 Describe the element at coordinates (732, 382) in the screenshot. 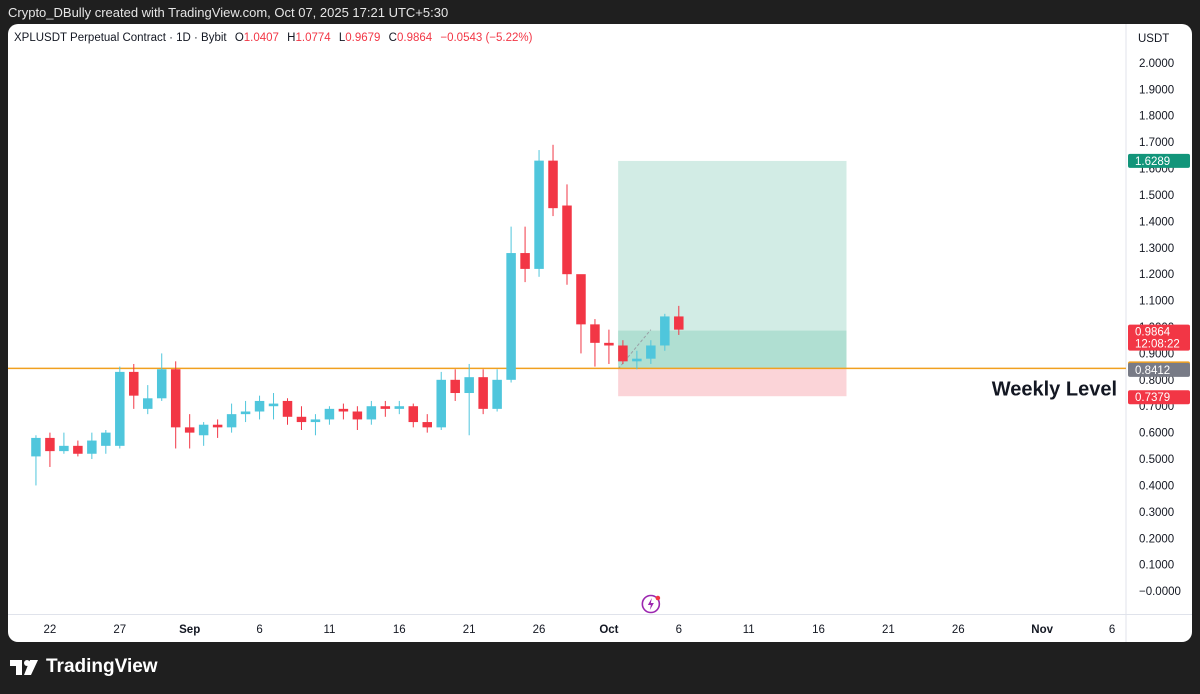

I see `stop-zone` at that location.